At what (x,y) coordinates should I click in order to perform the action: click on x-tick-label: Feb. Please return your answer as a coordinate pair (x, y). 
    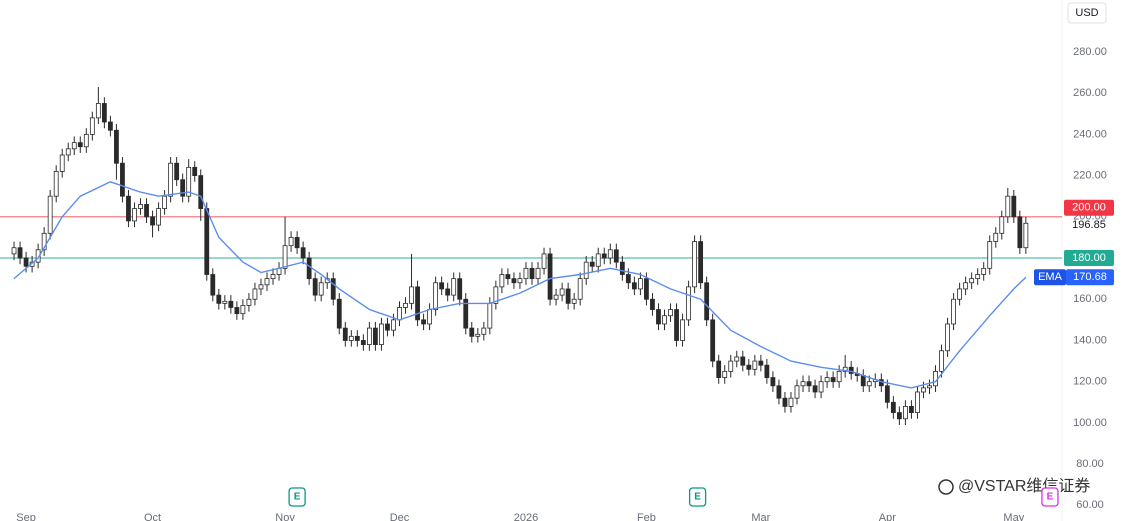
    Looking at the image, I should click on (646, 516).